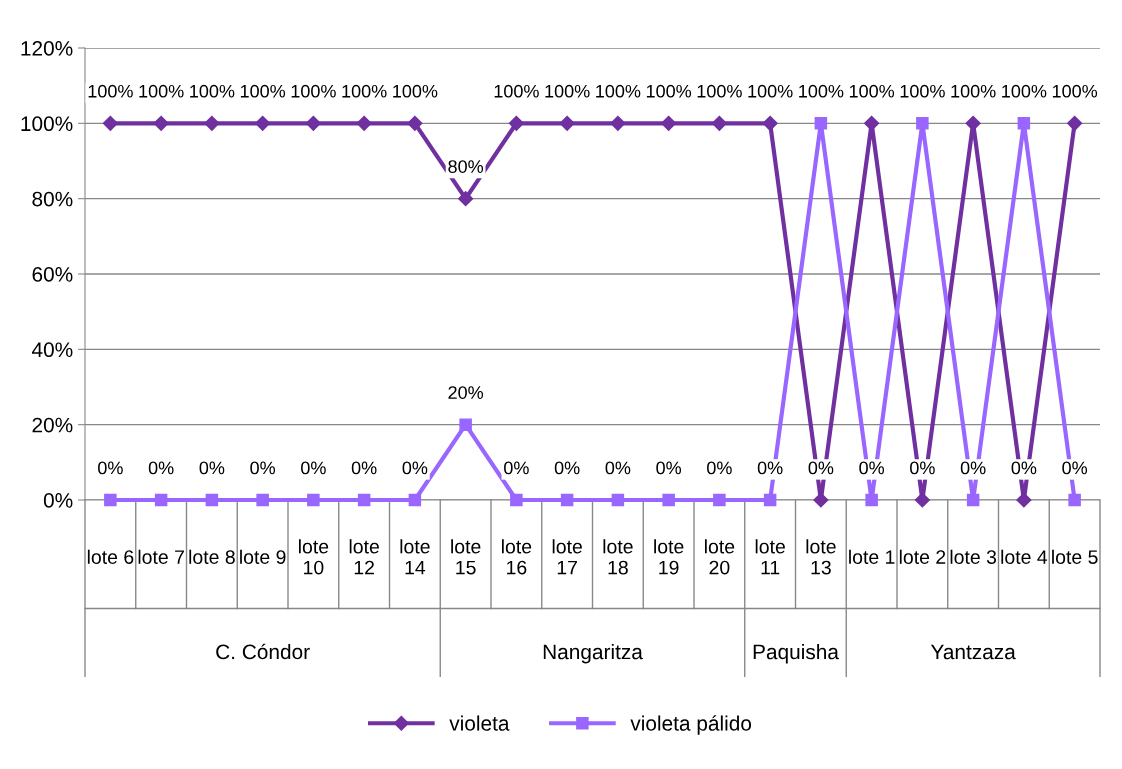  What do you see at coordinates (796, 653) in the screenshot?
I see `text: Paquisha` at bounding box center [796, 653].